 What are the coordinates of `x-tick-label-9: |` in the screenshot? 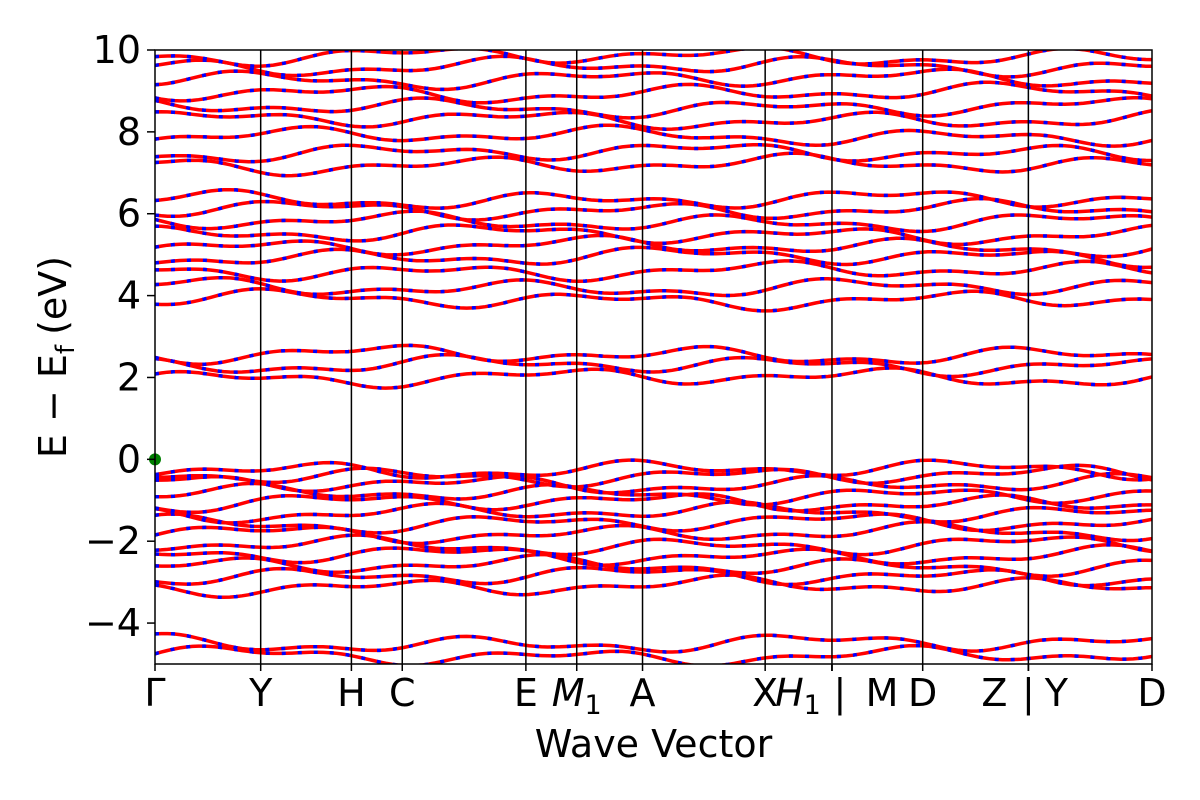 It's located at (840, 693).